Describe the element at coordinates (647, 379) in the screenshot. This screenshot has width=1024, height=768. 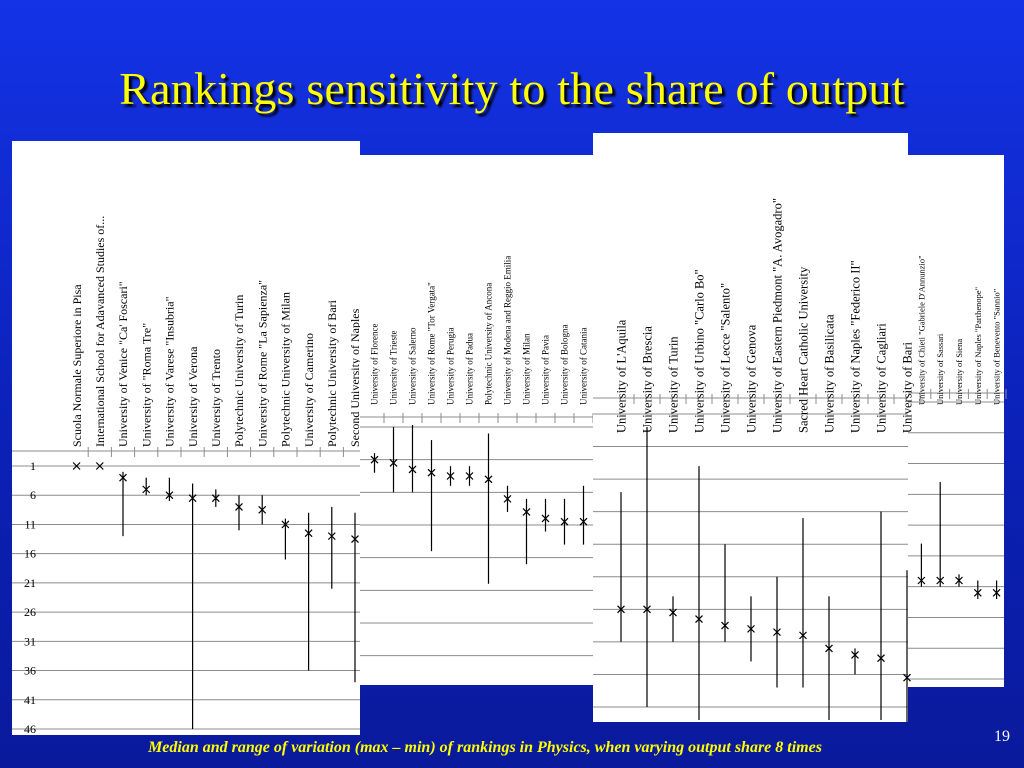
I see `category-label: University of Brescia` at that location.